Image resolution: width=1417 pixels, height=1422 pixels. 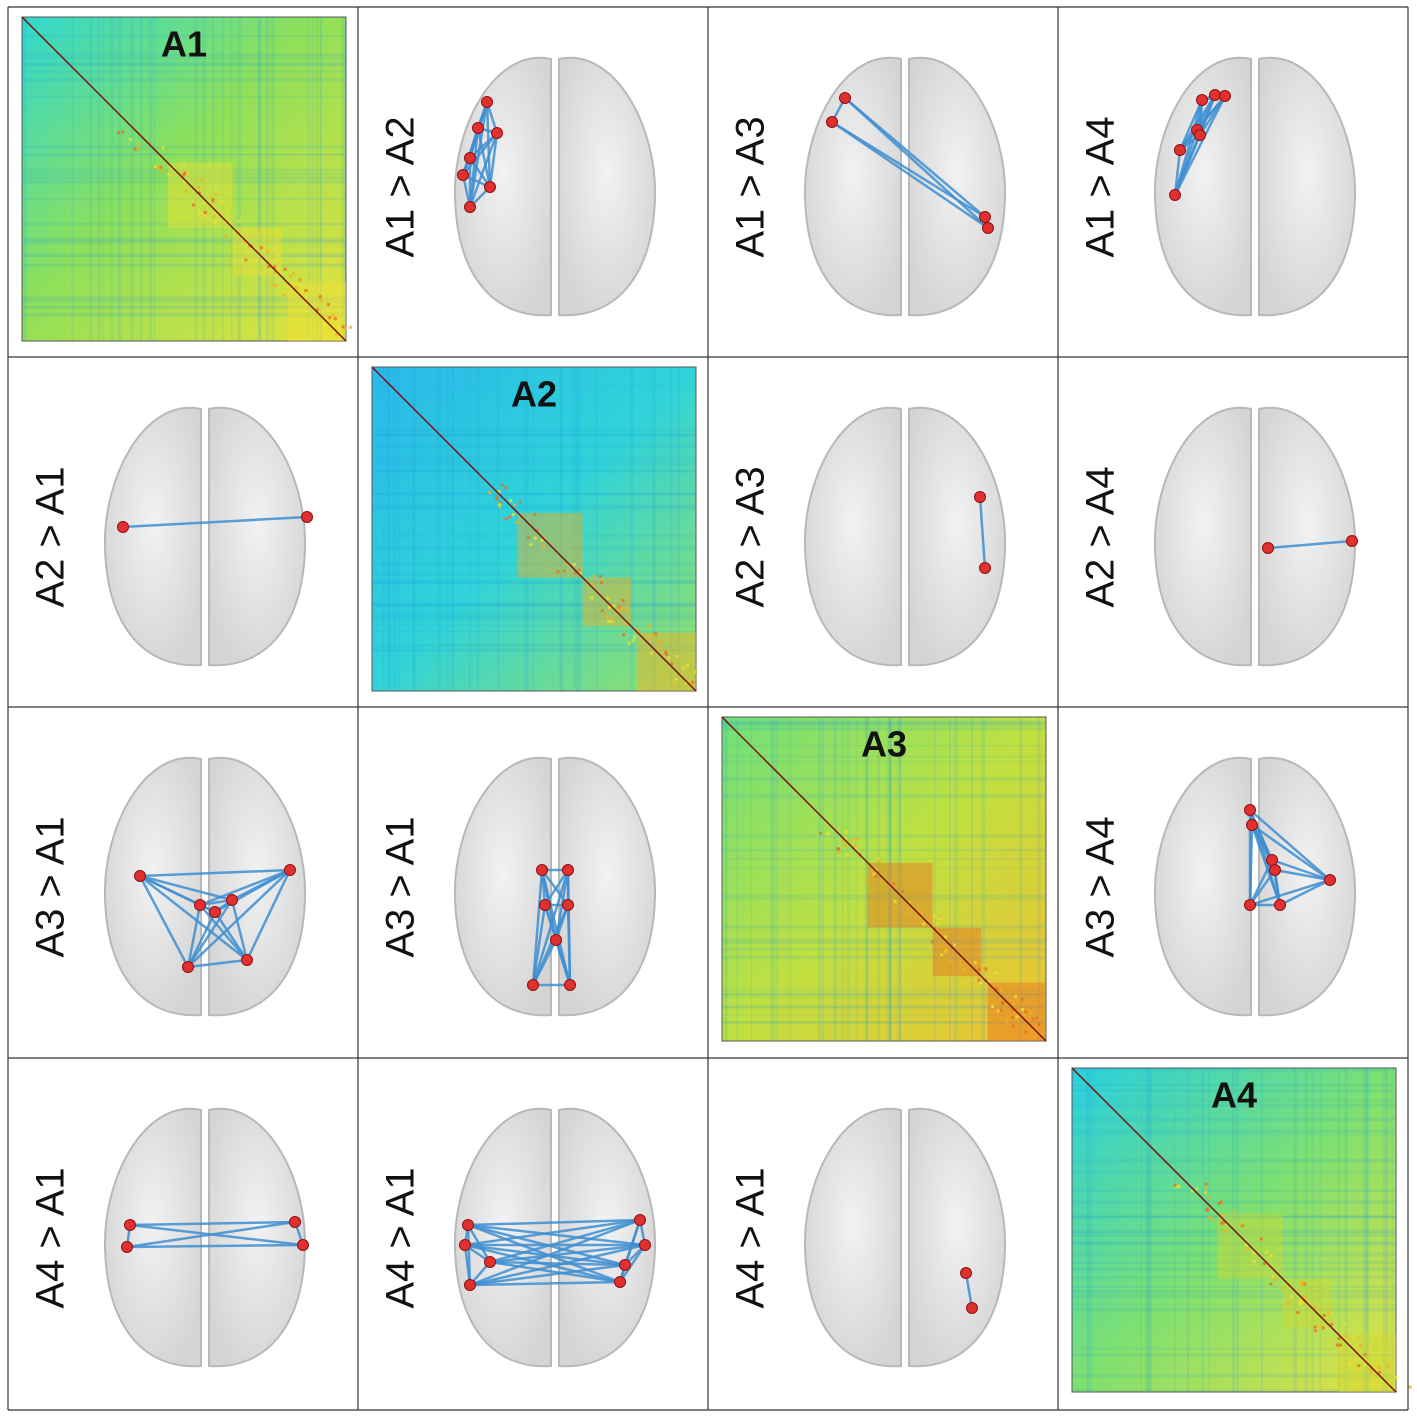 I want to click on contrast-label: A4 > A1, so click(x=751, y=1237).